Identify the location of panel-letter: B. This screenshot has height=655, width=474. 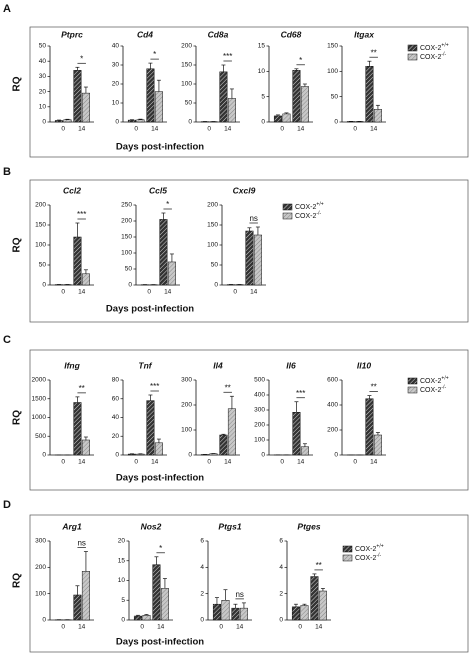
(7, 172).